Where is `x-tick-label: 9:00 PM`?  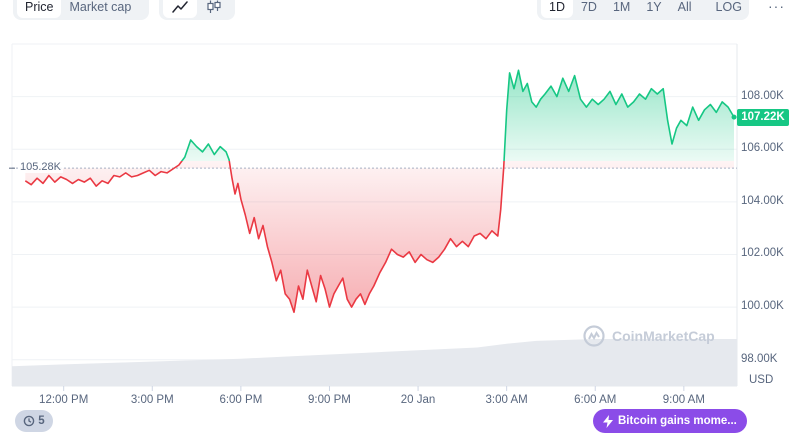
x-tick-label: 9:00 PM is located at coordinates (329, 400).